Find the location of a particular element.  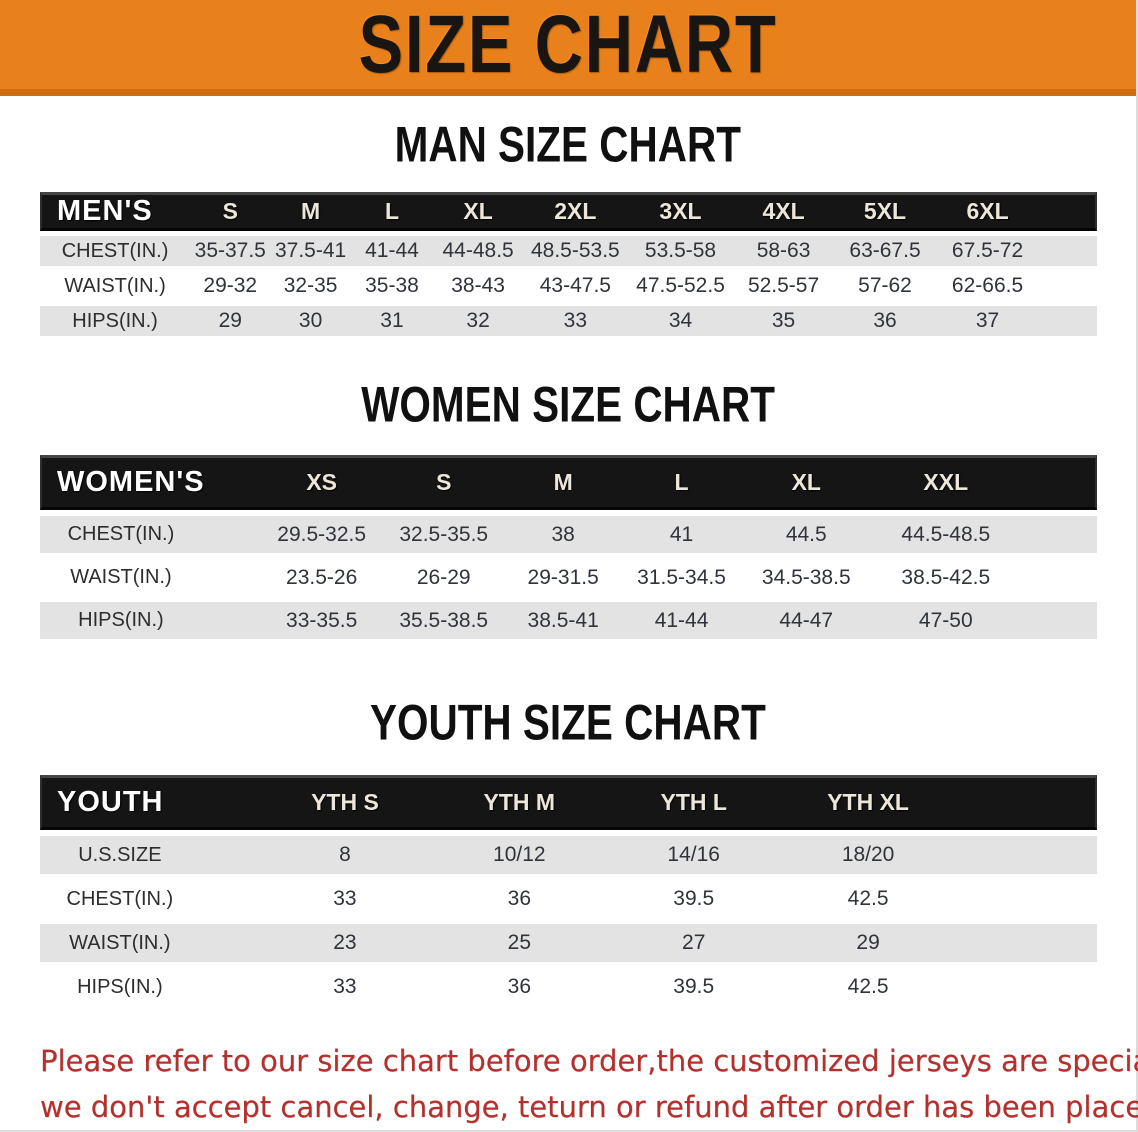

women-size-value: 33-35.5 is located at coordinates (321, 620).